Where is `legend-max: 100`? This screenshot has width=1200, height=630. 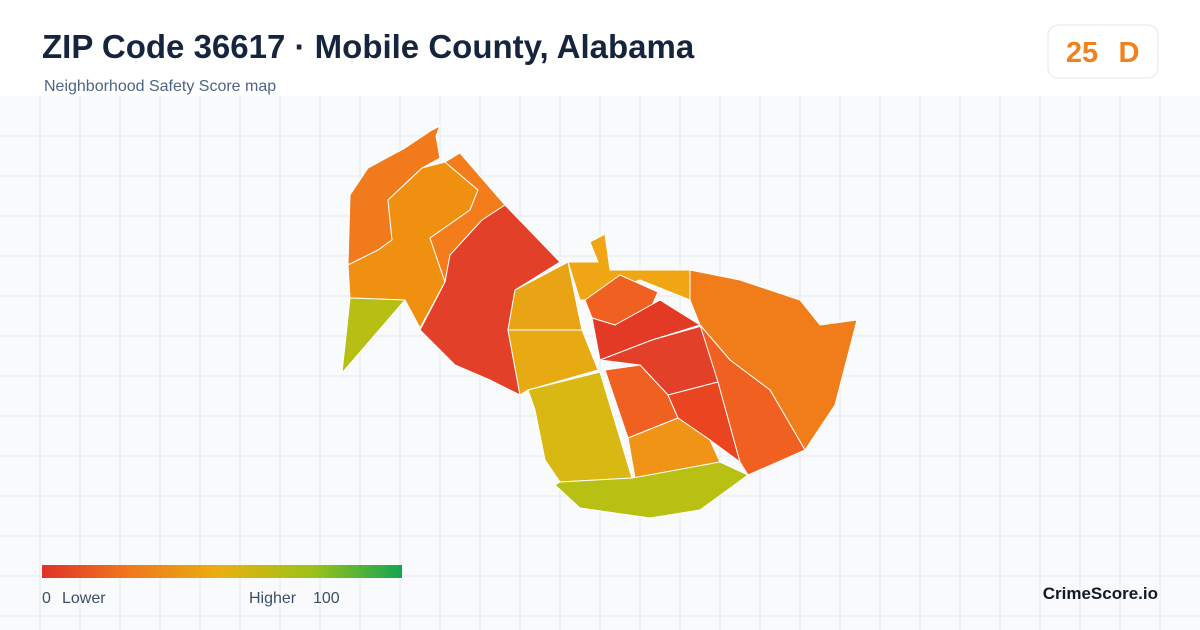
legend-max: 100 is located at coordinates (326, 598).